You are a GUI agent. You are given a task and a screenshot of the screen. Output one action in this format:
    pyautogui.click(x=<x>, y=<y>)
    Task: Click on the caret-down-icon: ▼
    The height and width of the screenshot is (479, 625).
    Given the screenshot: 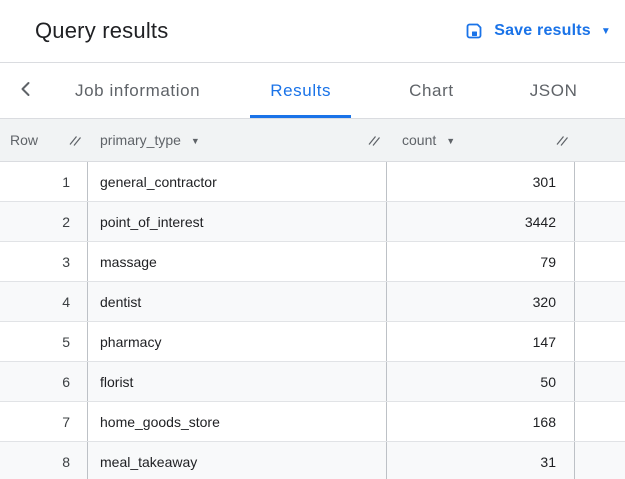 What is the action you would take?
    pyautogui.click(x=605, y=31)
    